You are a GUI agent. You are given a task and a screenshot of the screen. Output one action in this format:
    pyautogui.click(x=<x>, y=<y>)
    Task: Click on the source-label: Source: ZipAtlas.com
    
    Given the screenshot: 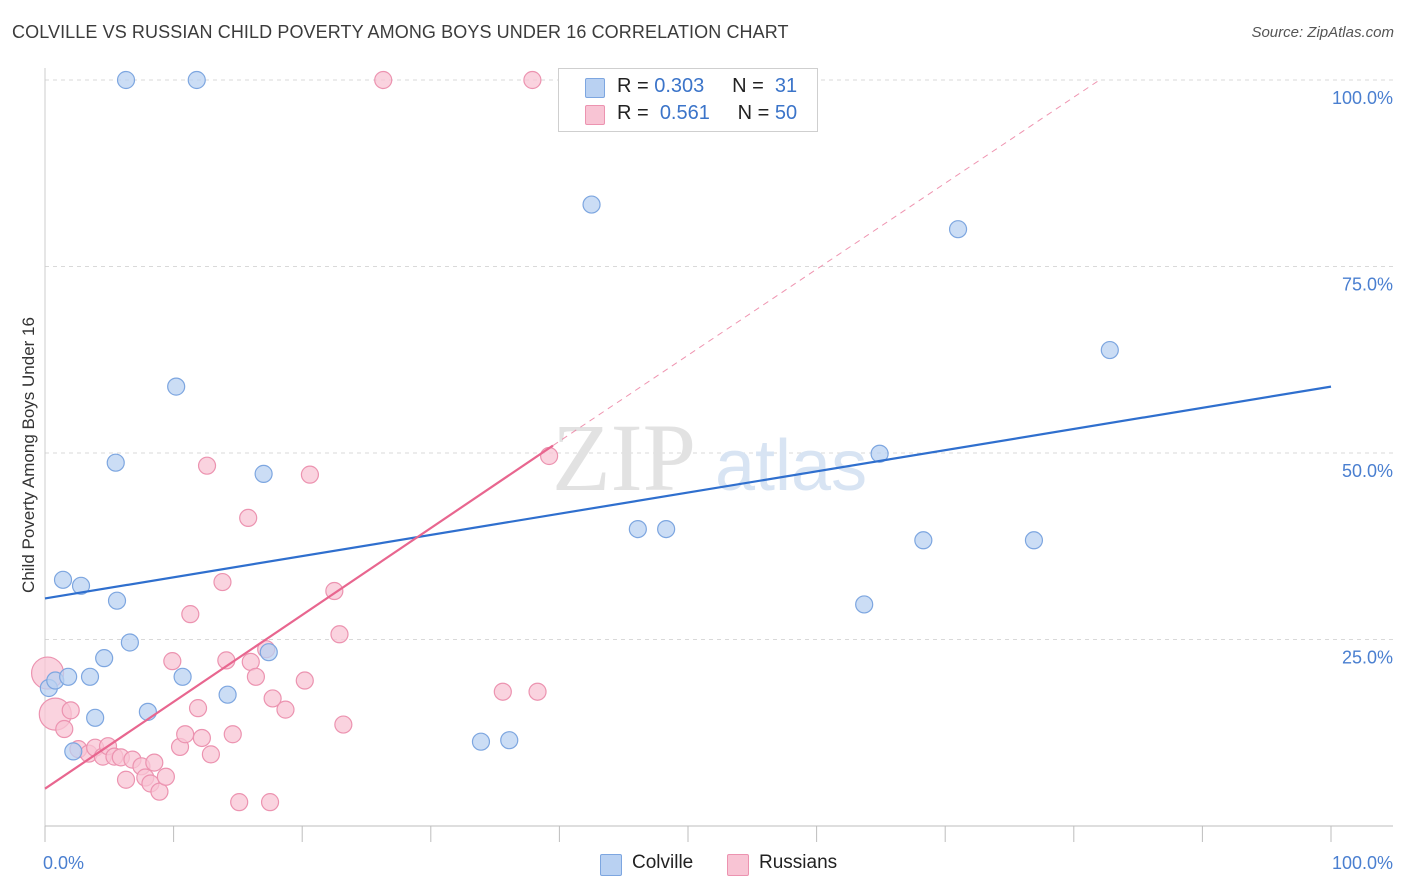 What is the action you would take?
    pyautogui.click(x=1322, y=32)
    